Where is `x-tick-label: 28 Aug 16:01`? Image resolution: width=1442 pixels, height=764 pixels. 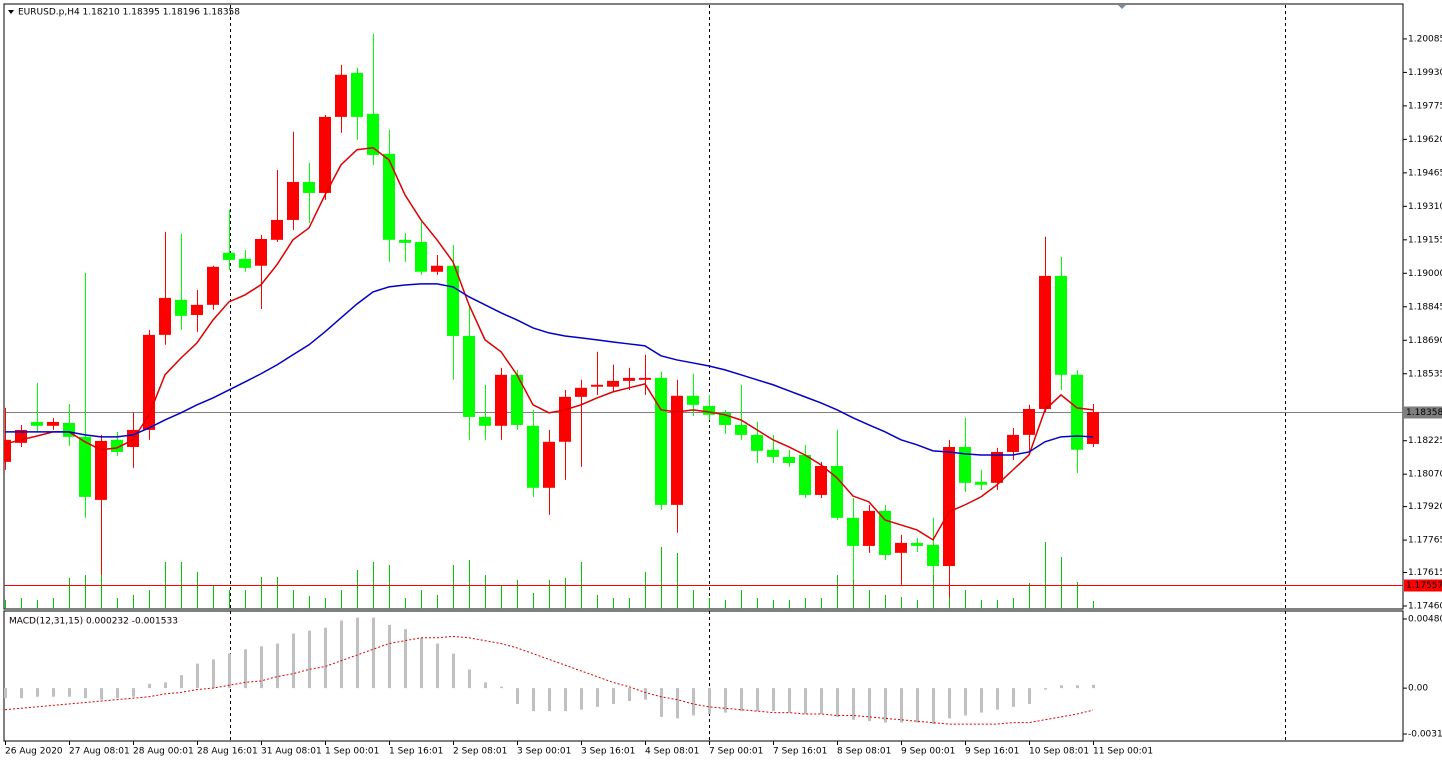
x-tick-label: 28 Aug 16:01 is located at coordinates (227, 752).